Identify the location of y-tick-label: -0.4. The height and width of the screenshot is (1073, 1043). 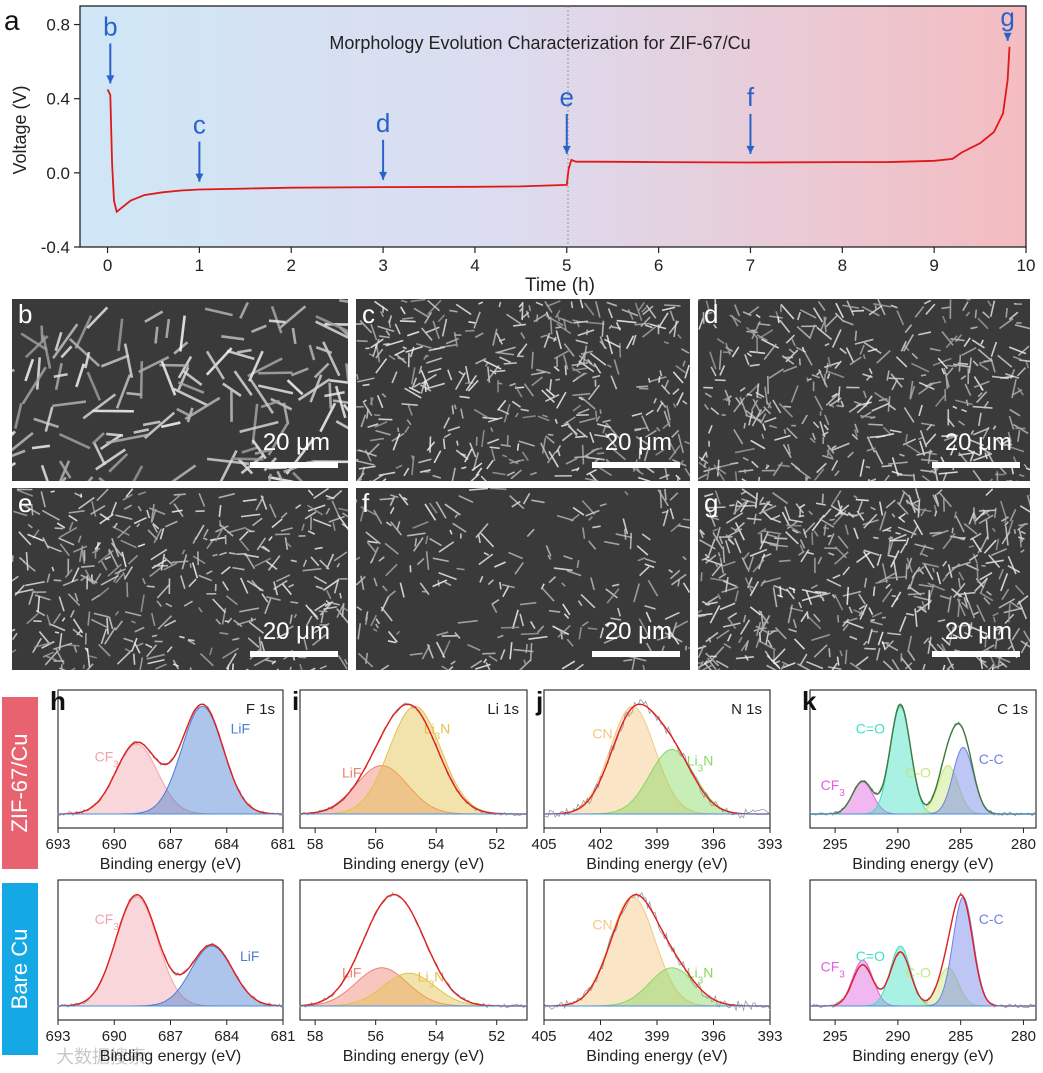
(55, 247).